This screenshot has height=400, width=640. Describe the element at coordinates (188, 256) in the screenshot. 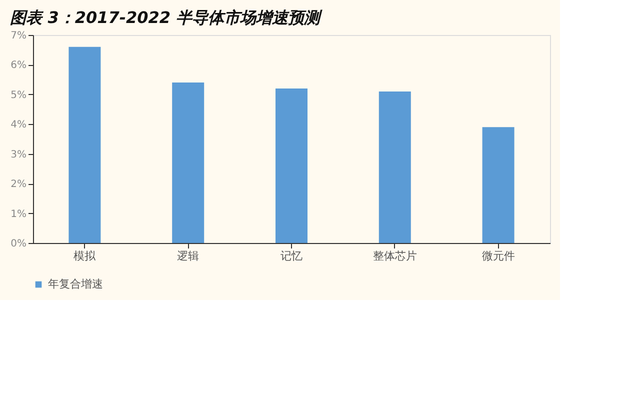

I see `x-tick-label: 逻辑` at that location.